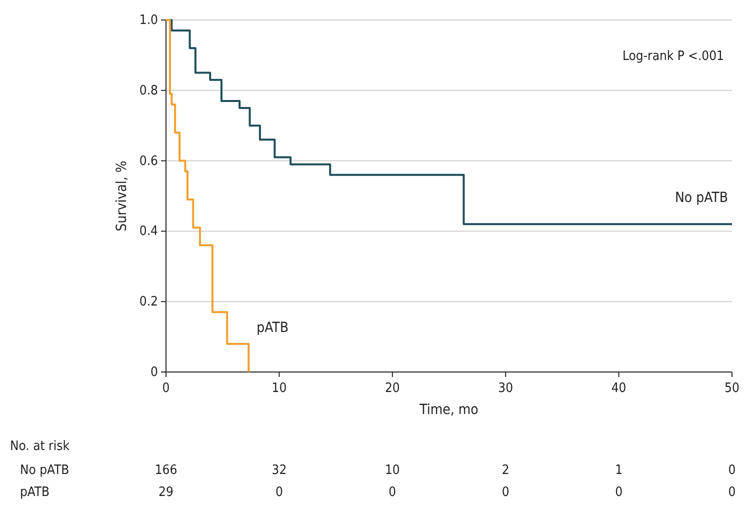 The width and height of the screenshot is (745, 508). I want to click on text: 166, so click(166, 470).